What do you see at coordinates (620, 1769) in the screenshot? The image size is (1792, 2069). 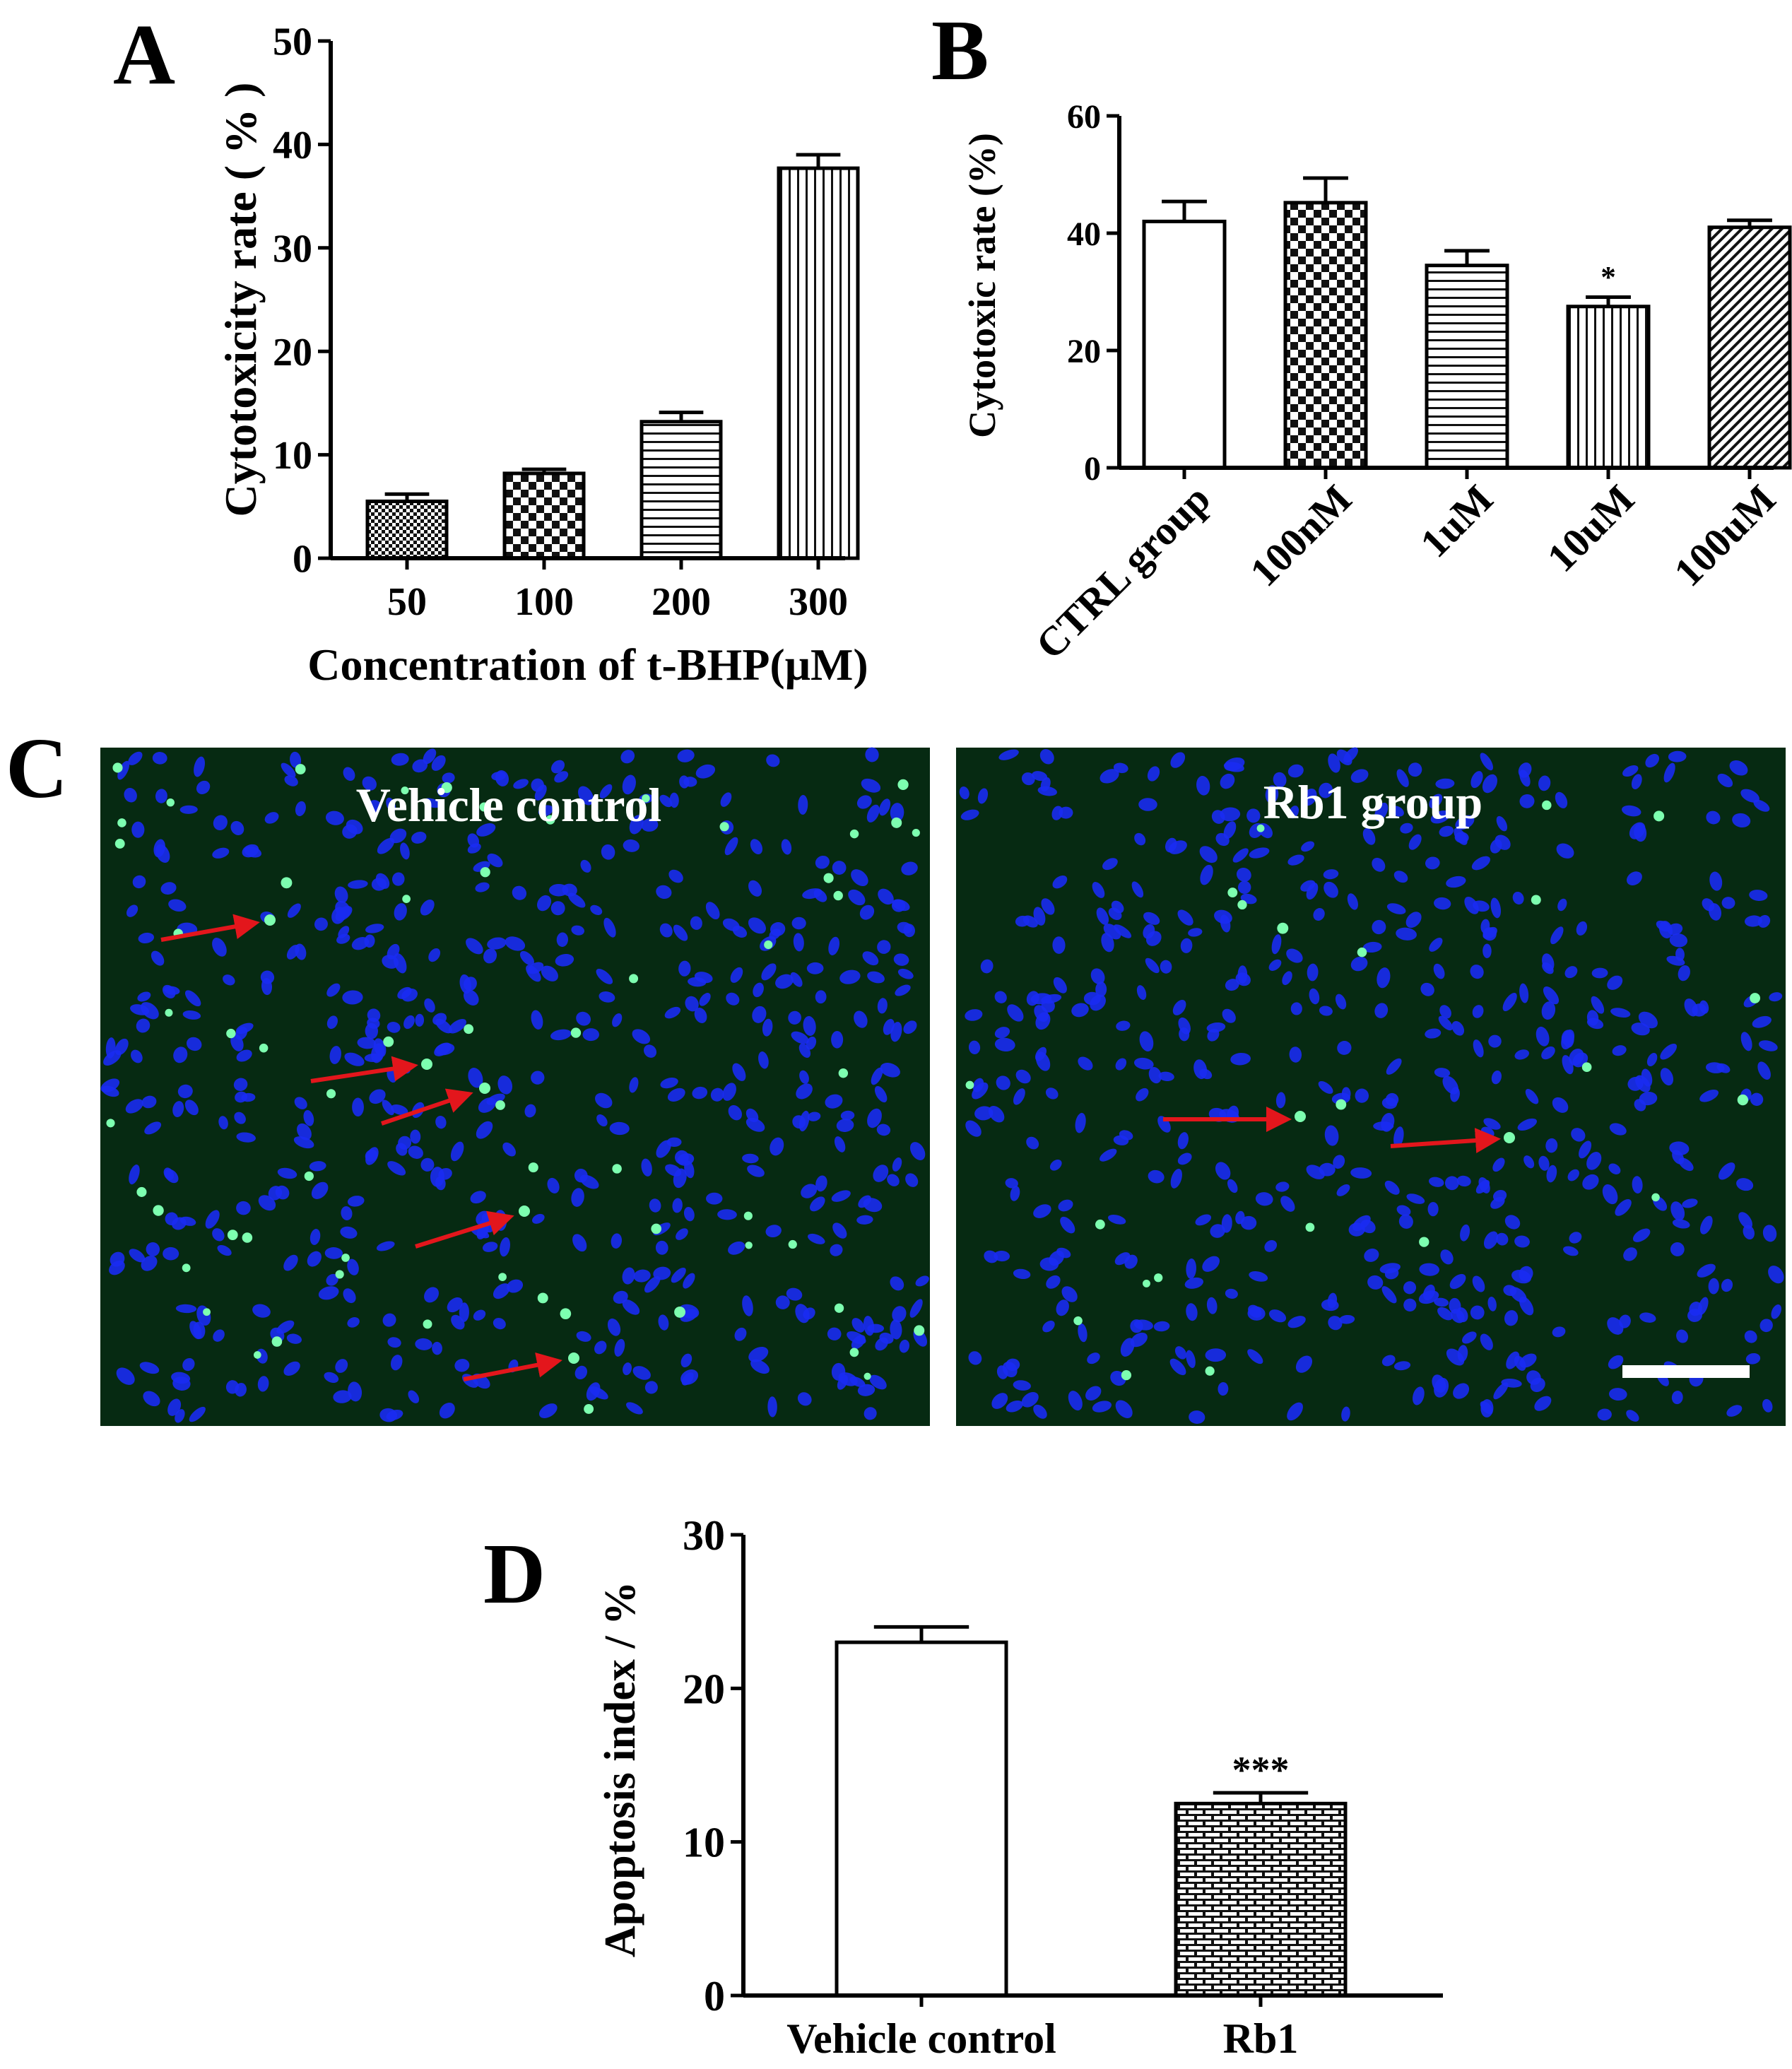 I see `y-axis-title: Apoptosis index / %` at bounding box center [620, 1769].